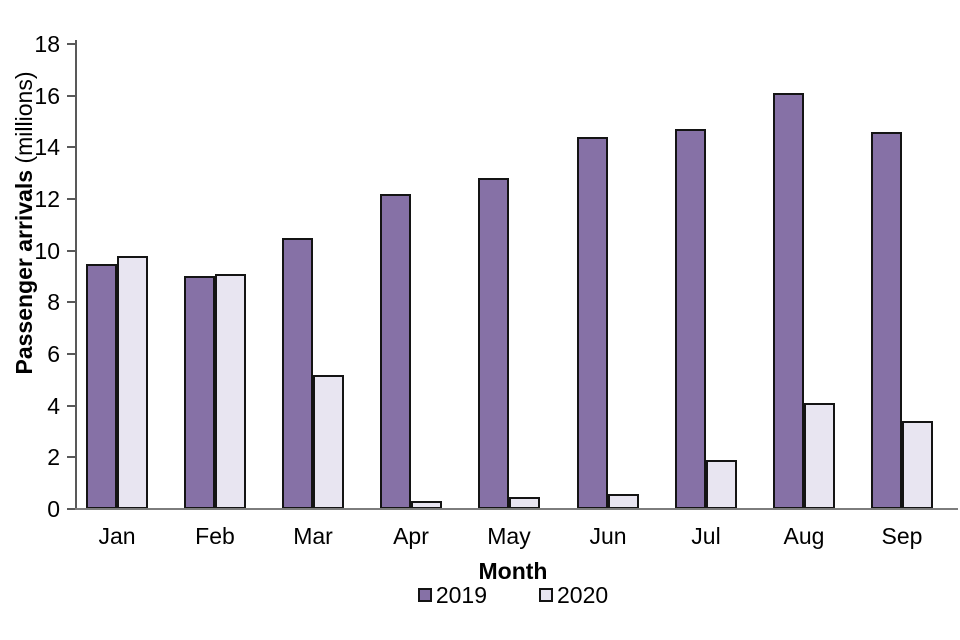 The height and width of the screenshot is (640, 960). Describe the element at coordinates (513, 595) in the screenshot. I see `legend: 2019 2020` at that location.